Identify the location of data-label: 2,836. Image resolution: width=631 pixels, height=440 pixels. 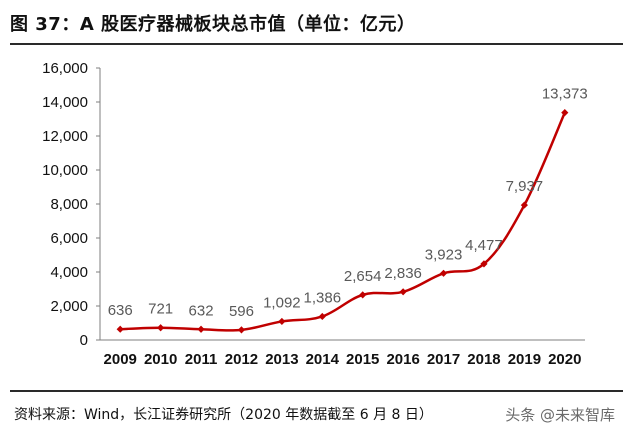
(403, 273).